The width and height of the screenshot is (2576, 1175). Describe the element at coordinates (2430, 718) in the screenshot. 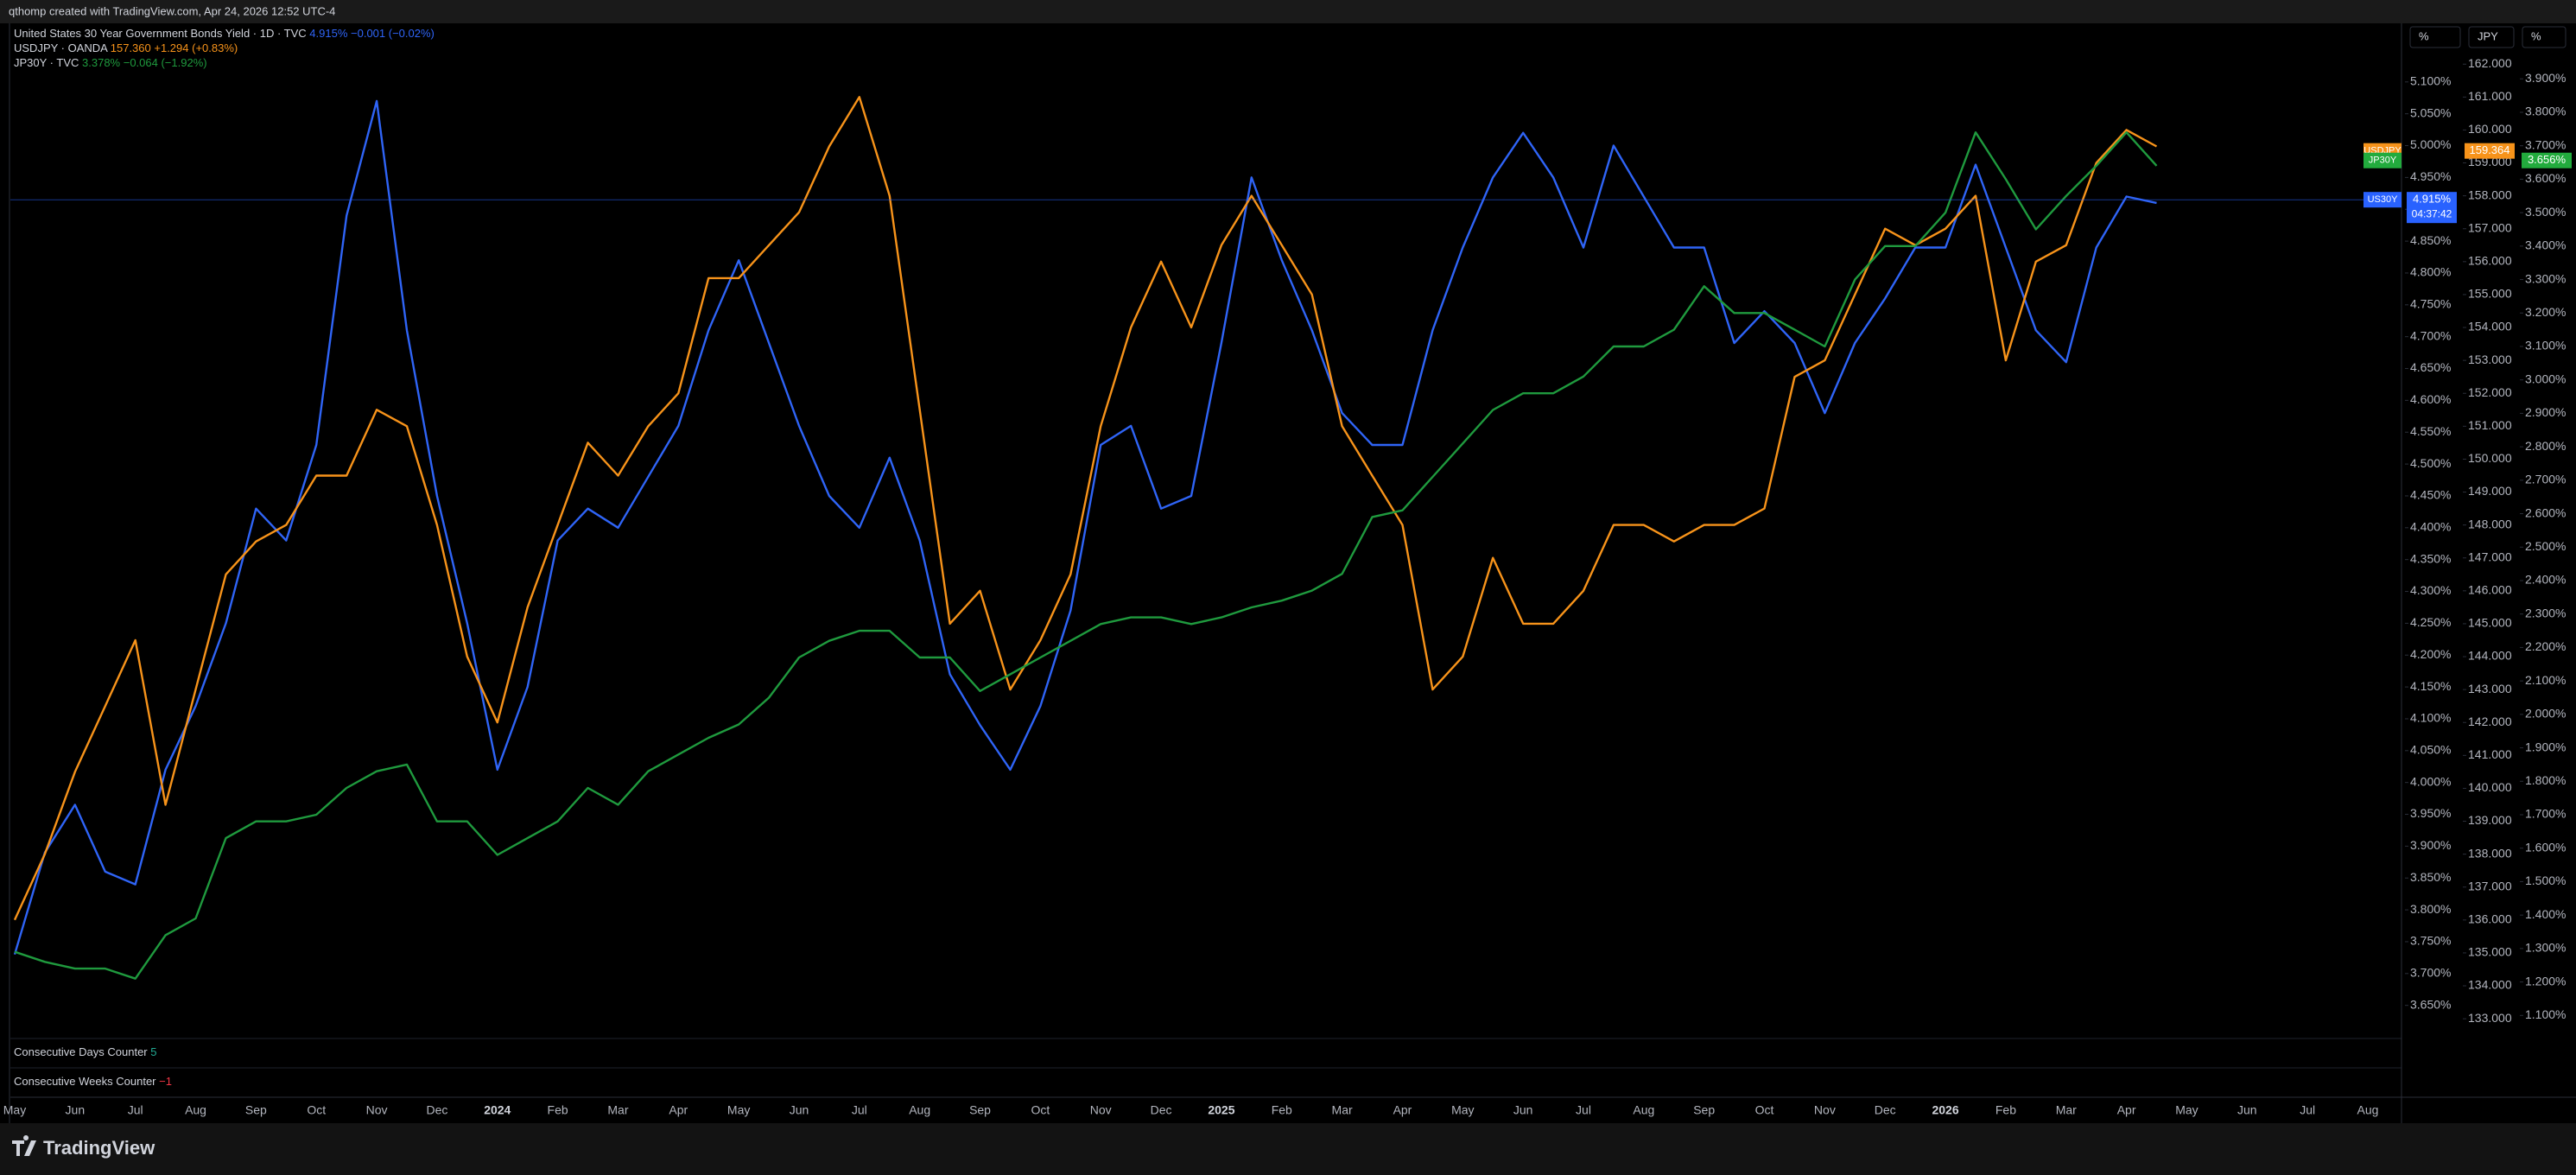

I see `y-tick-label: 4.100%` at that location.